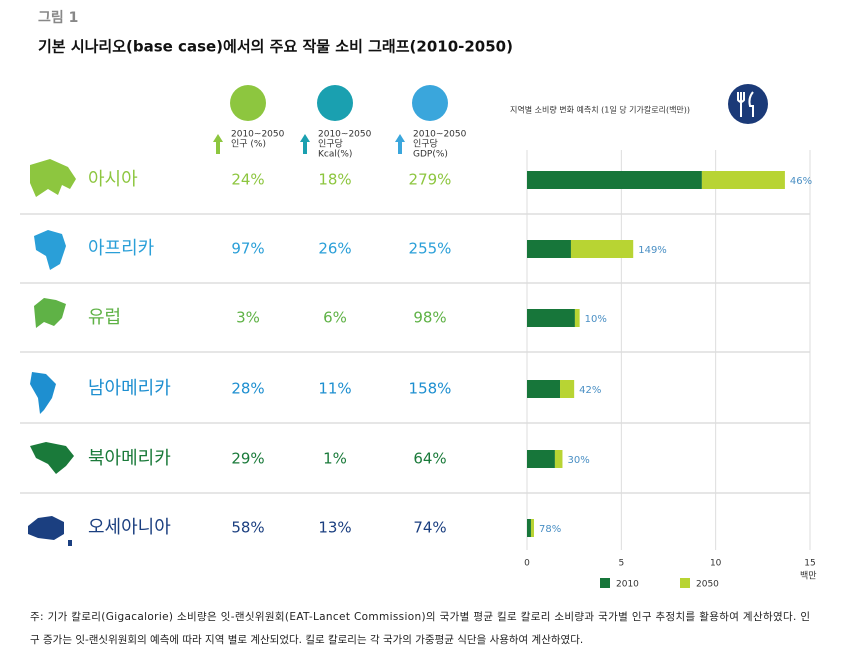 The height and width of the screenshot is (664, 845). I want to click on x-tick-label: 15, so click(809, 564).